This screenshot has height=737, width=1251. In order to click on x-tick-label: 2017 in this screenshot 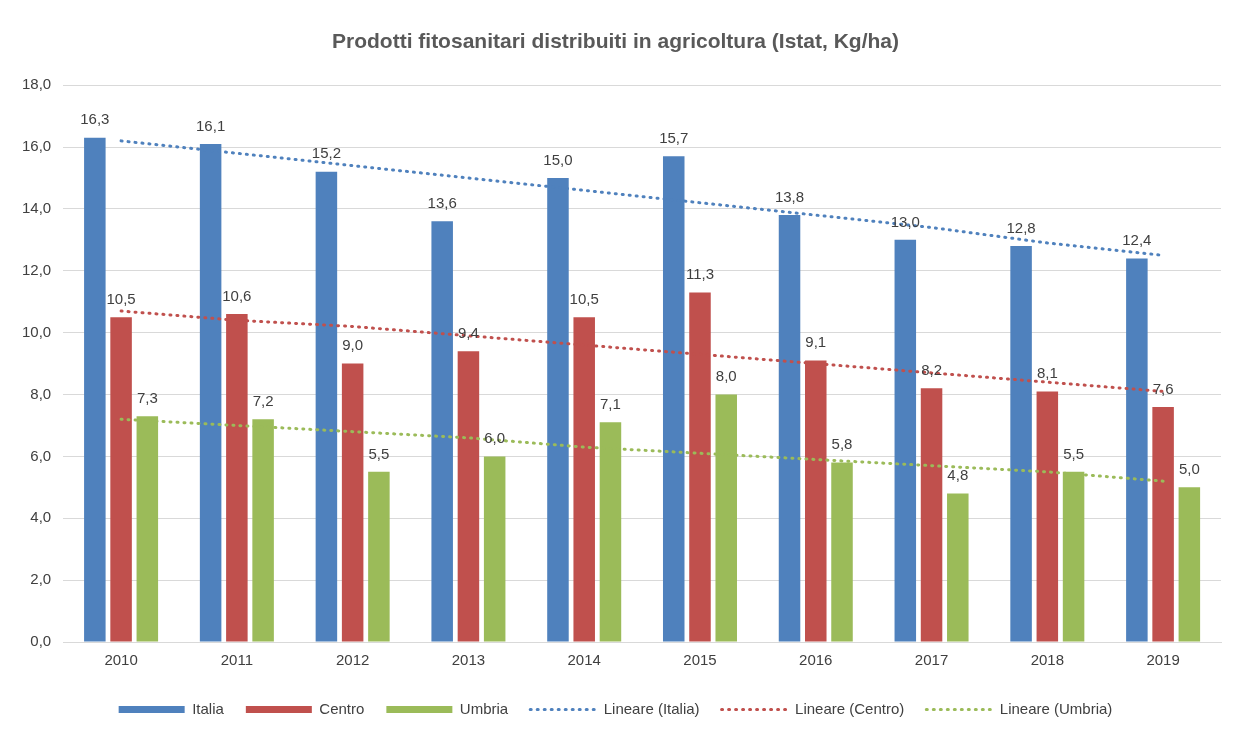, I will do `click(931, 660)`.